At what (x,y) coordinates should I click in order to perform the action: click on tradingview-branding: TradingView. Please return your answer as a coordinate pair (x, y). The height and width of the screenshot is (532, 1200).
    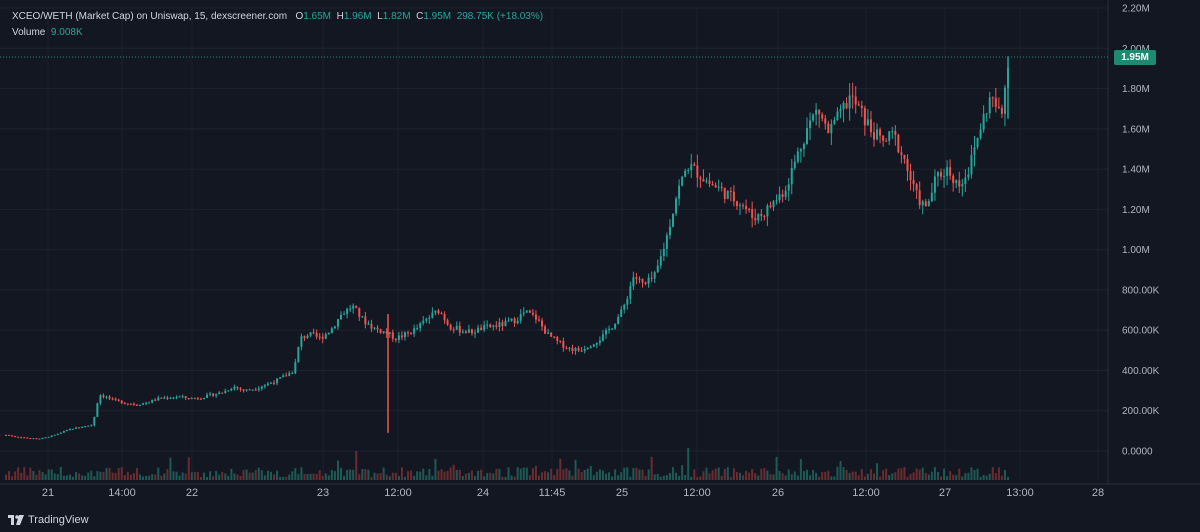
    Looking at the image, I should click on (48, 520).